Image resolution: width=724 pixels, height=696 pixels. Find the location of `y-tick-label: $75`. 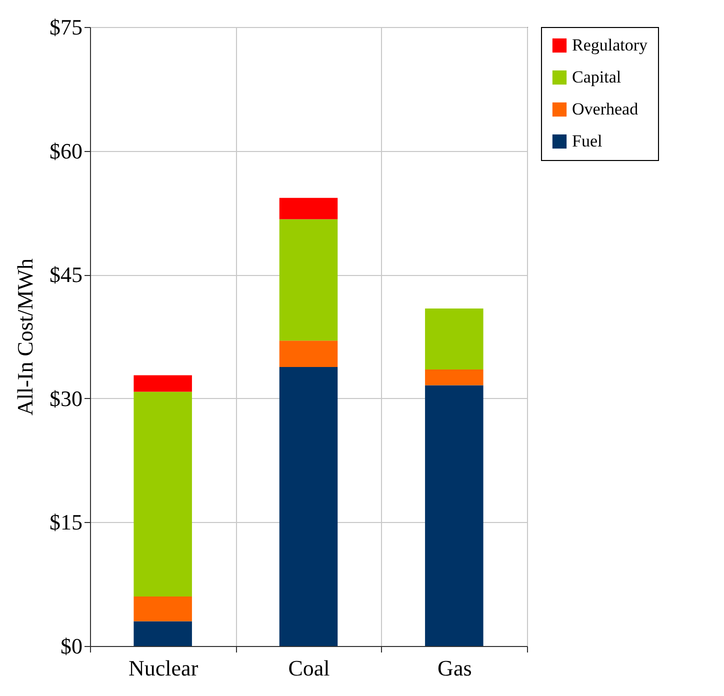

y-tick-label: $75 is located at coordinates (66, 27).